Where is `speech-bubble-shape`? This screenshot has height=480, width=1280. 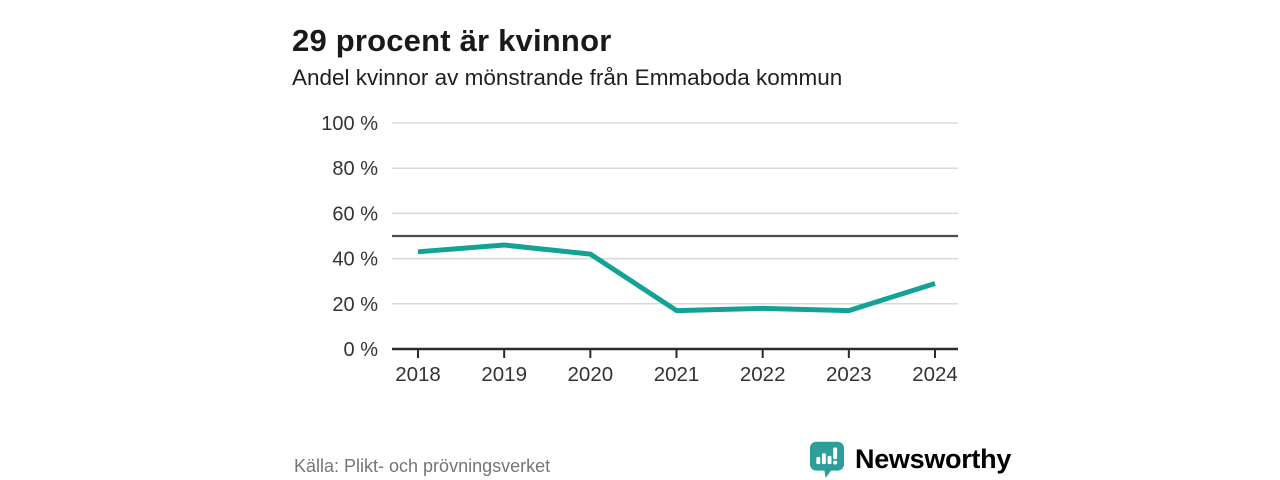 speech-bubble-shape is located at coordinates (827, 459).